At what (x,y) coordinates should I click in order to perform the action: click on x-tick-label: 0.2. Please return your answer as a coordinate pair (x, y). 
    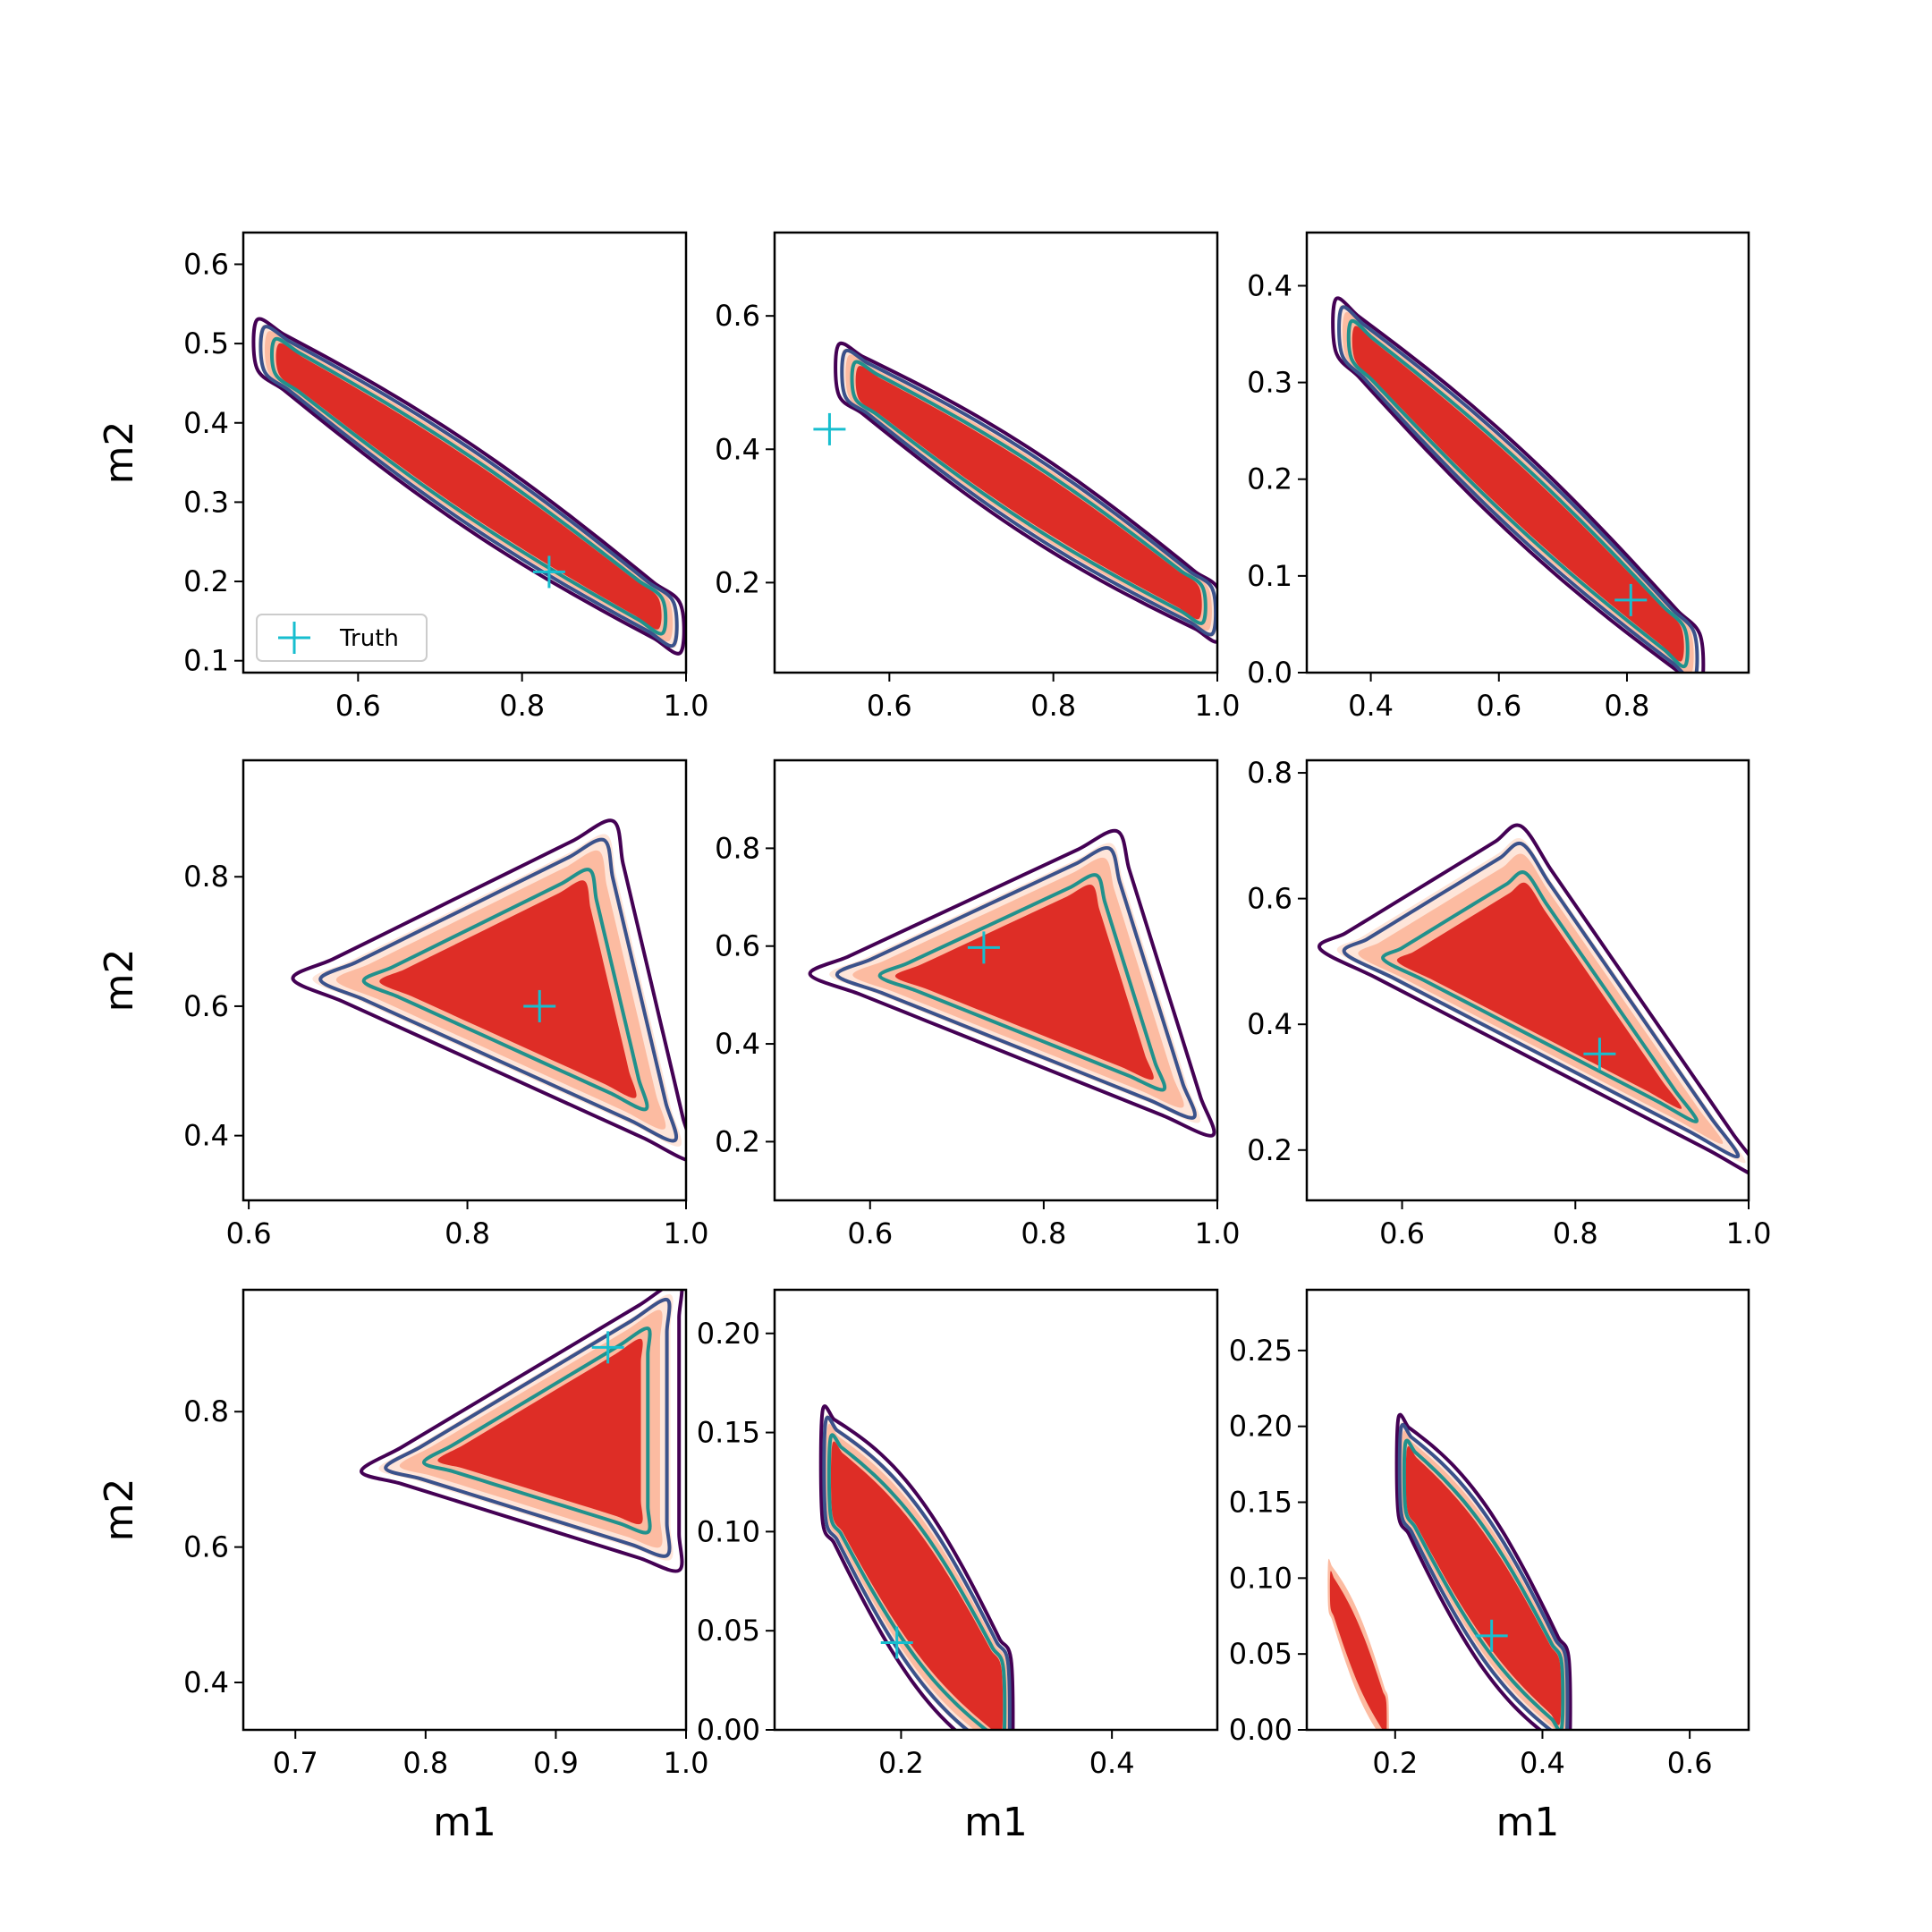
    Looking at the image, I should click on (901, 1763).